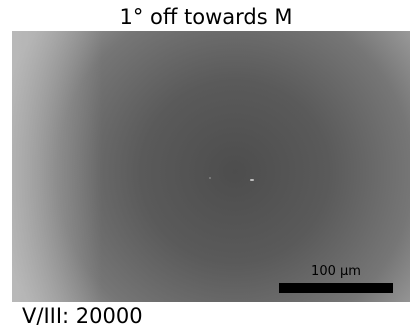 The image size is (412, 329). Describe the element at coordinates (82, 316) in the screenshot. I see `condition-label: V/III: 20000` at that location.